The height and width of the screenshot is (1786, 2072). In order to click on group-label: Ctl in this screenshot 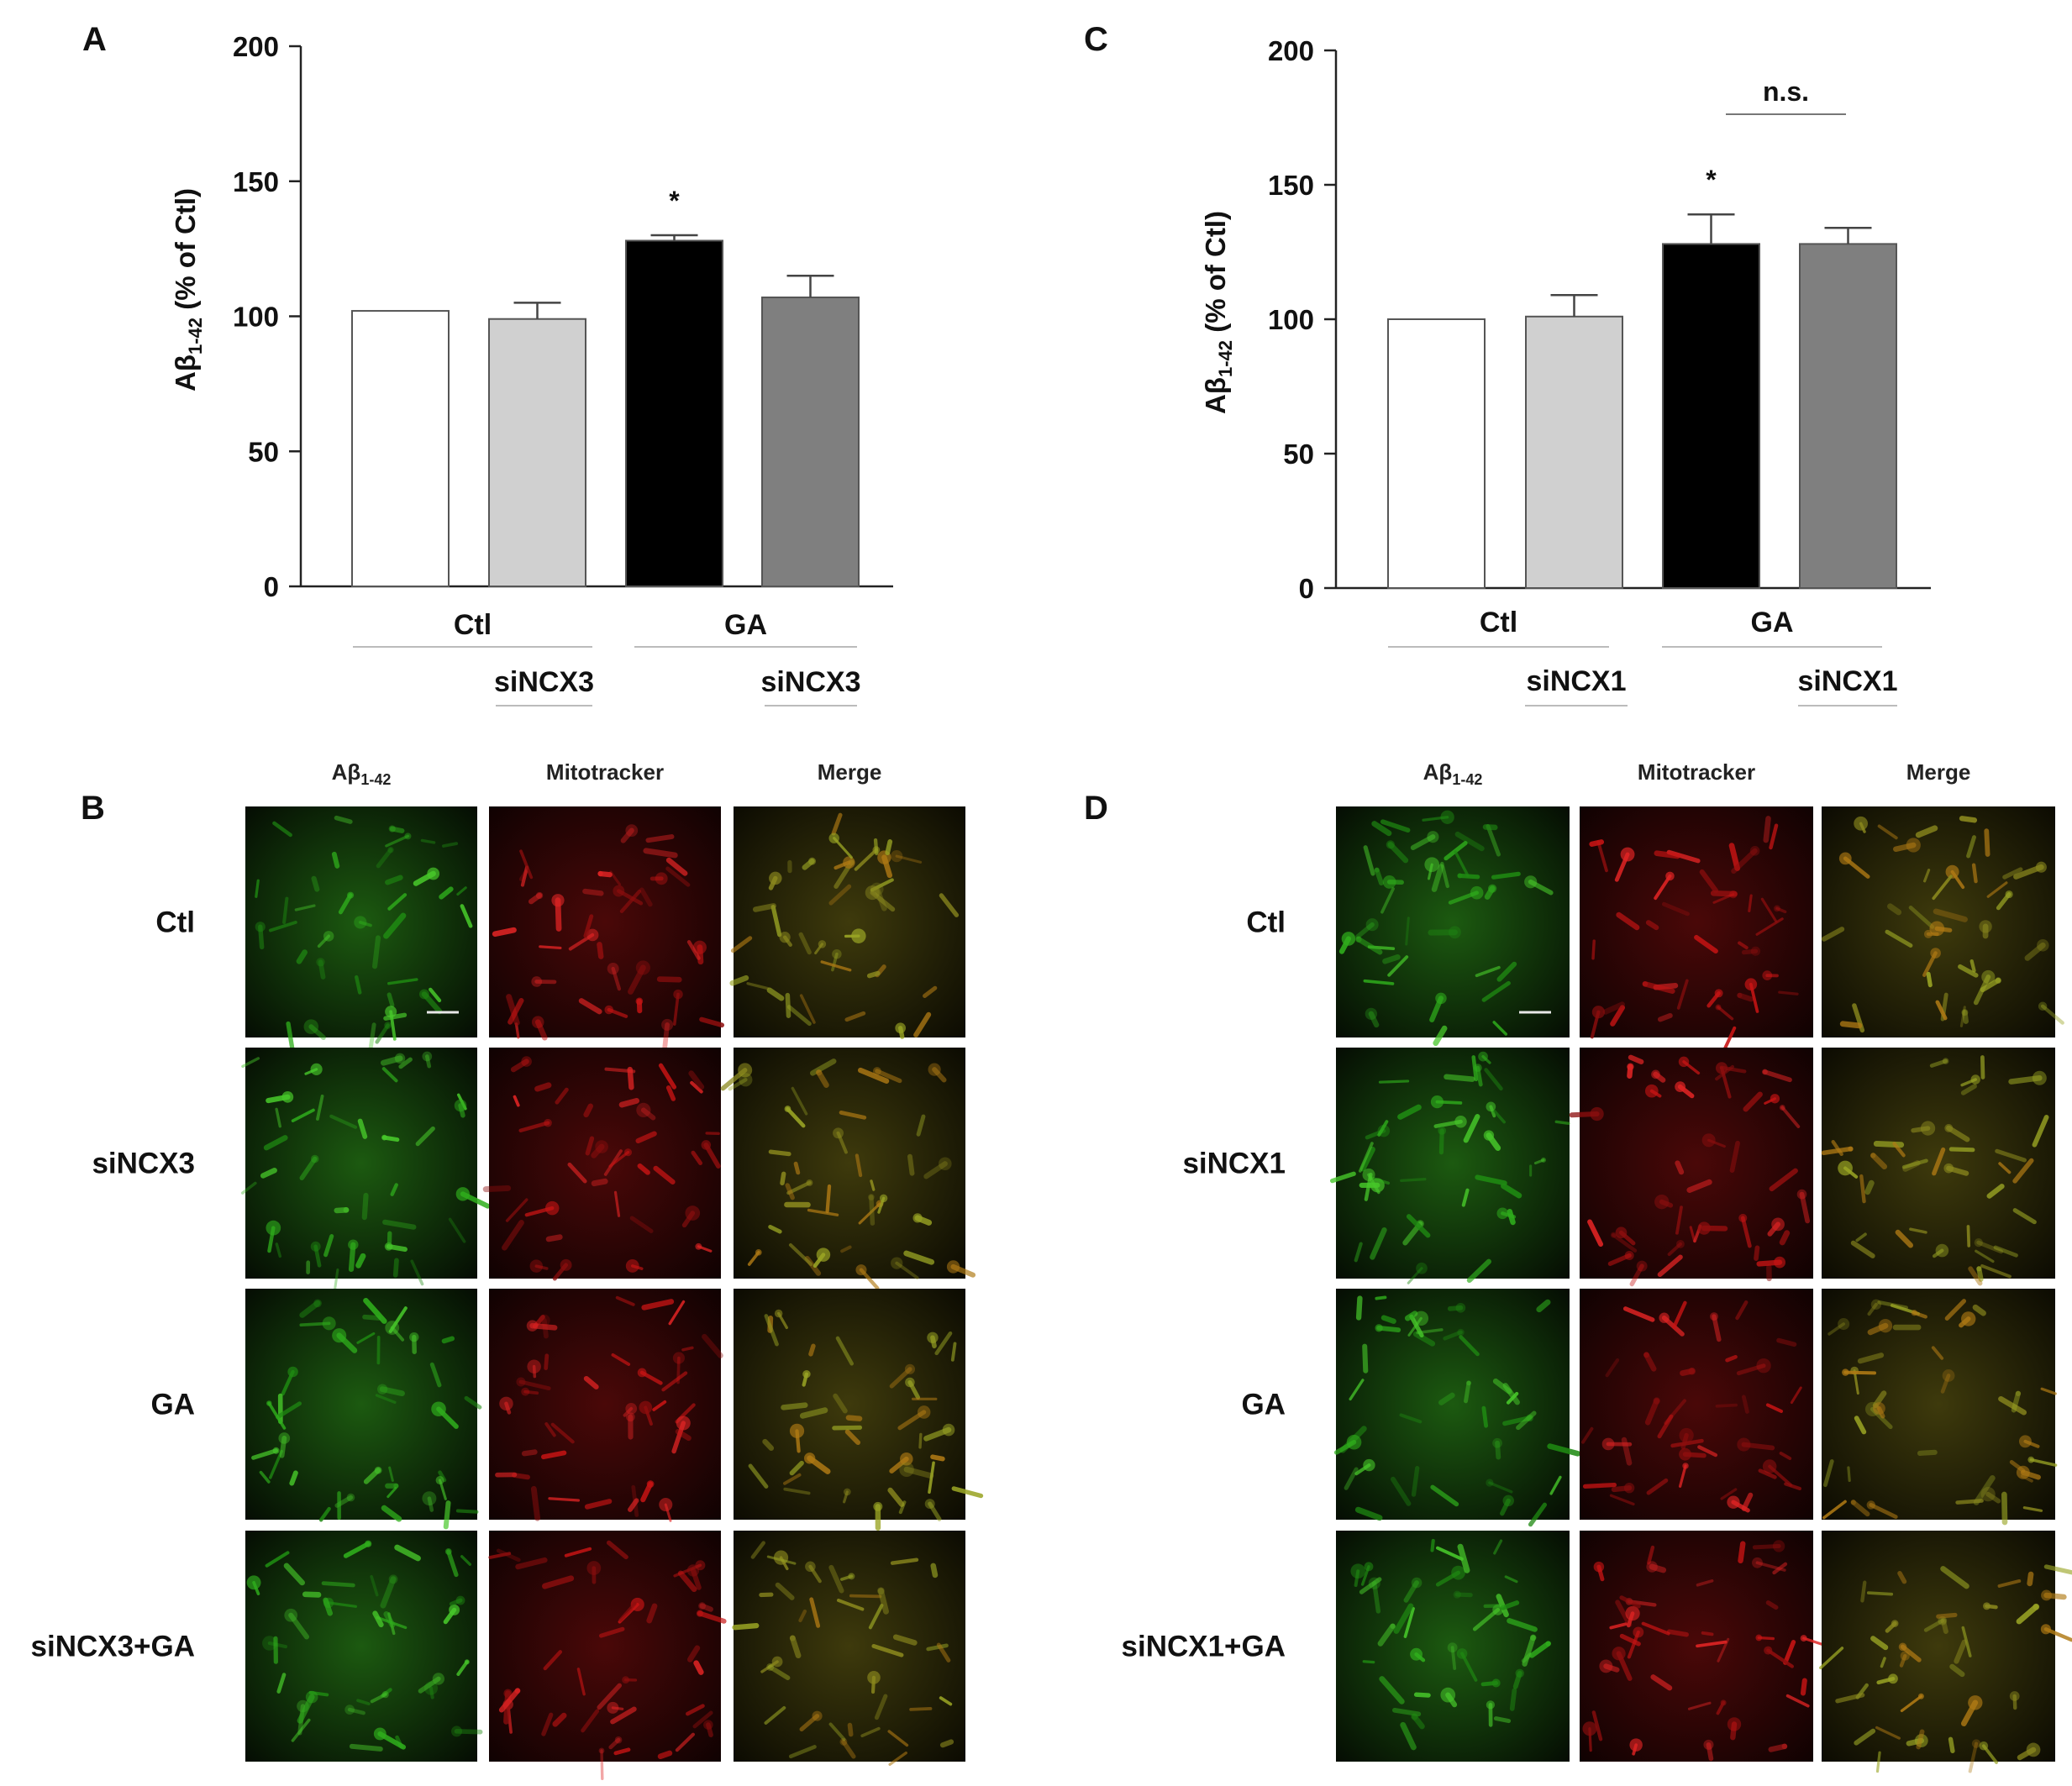, I will do `click(473, 625)`.